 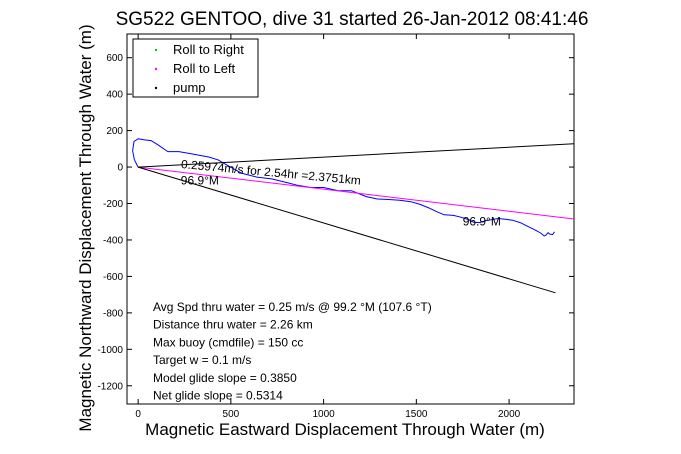 I want to click on y-tick-label: -600, so click(x=113, y=277).